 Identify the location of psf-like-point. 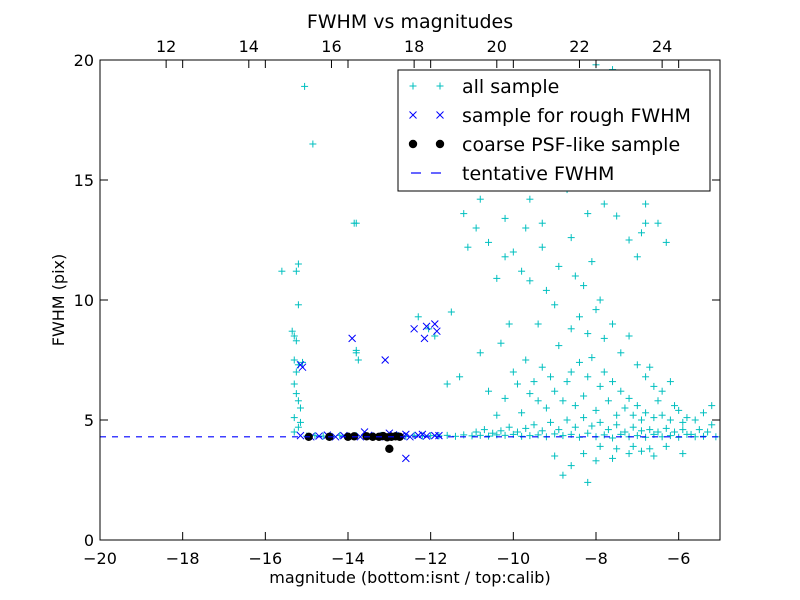
(372, 436).